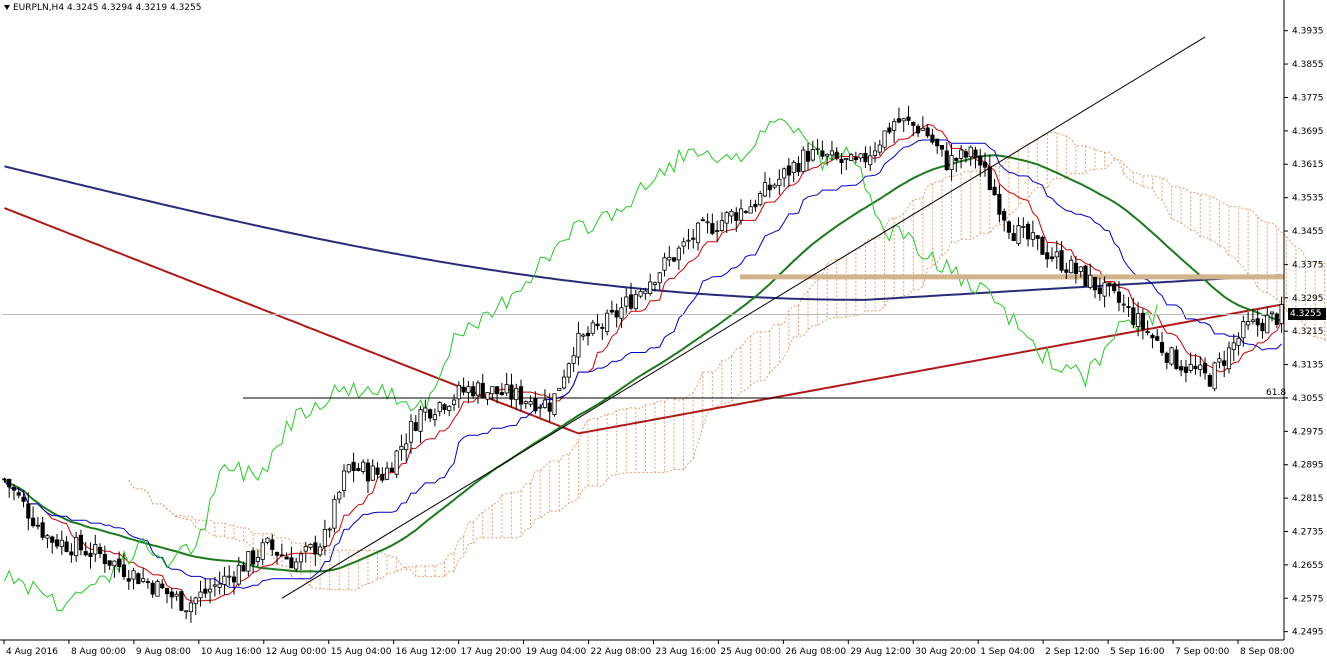 The width and height of the screenshot is (1327, 666). What do you see at coordinates (1308, 432) in the screenshot?
I see `price-tick-label: 4.2975` at bounding box center [1308, 432].